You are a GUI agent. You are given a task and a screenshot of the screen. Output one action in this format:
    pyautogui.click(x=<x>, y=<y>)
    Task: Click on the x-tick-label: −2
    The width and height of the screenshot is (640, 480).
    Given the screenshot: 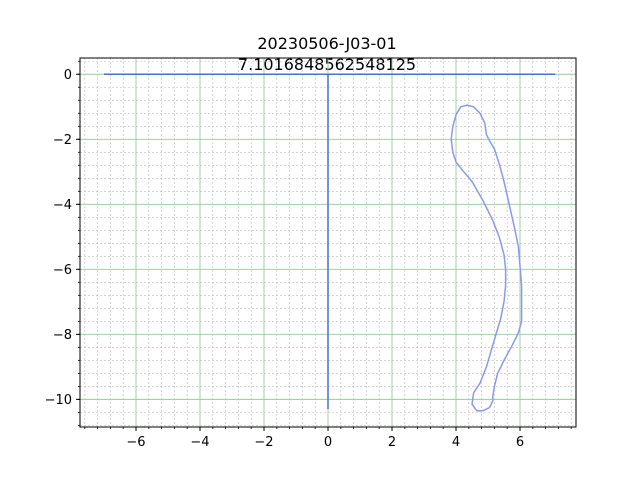 What is the action you would take?
    pyautogui.click(x=263, y=442)
    